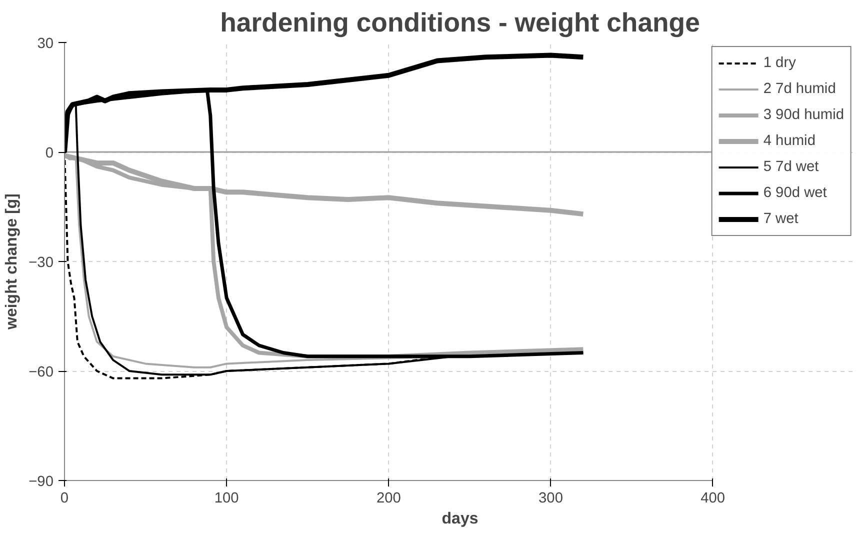 The image size is (867, 541). What do you see at coordinates (551, 498) in the screenshot?
I see `x-tick-label: 300` at bounding box center [551, 498].